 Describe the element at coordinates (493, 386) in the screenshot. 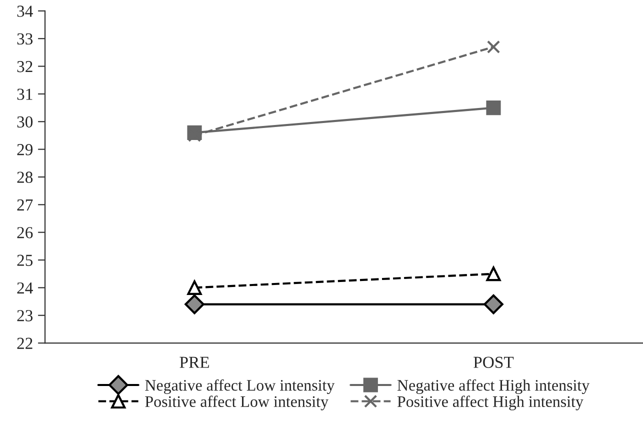

I see `legend-label: Negative affect High intensity` at that location.